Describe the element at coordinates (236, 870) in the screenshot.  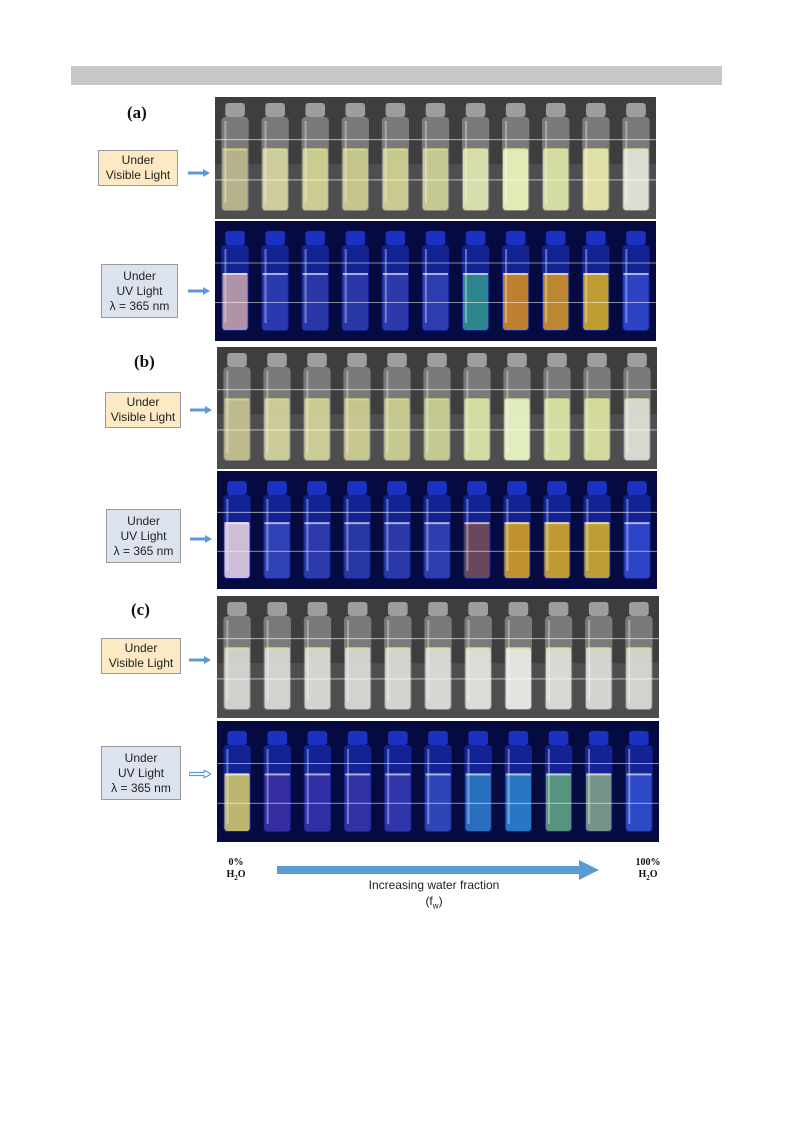
I see `scale-start-label: 0% H2O` at that location.